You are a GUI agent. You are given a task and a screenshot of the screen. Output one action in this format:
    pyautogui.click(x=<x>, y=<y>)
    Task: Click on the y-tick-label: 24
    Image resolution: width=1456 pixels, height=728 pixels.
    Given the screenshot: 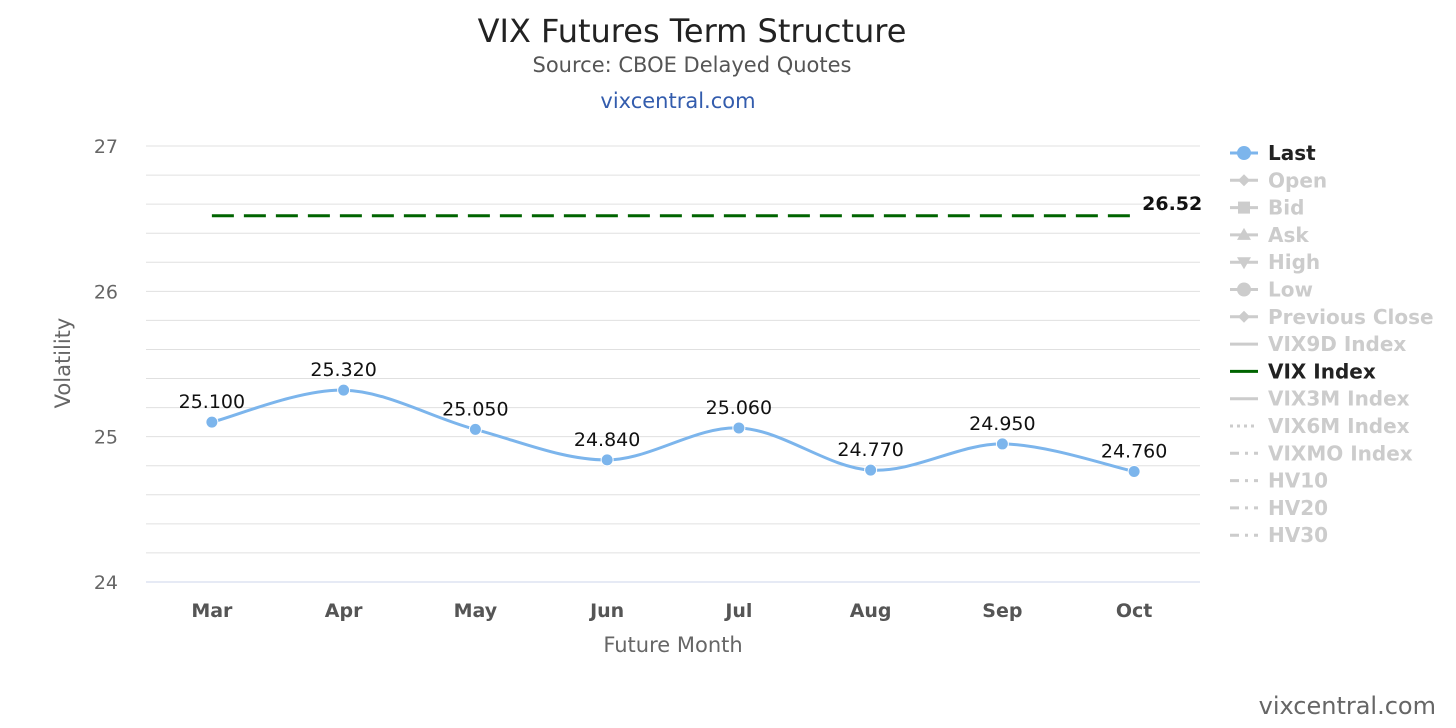 What is the action you would take?
    pyautogui.click(x=106, y=583)
    